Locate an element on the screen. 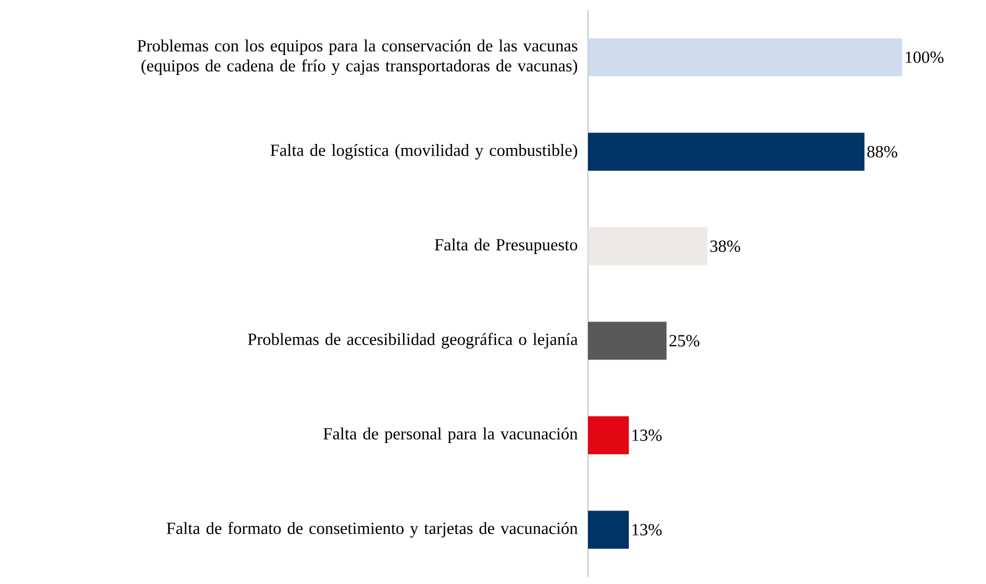  data-label: 88% is located at coordinates (882, 152).